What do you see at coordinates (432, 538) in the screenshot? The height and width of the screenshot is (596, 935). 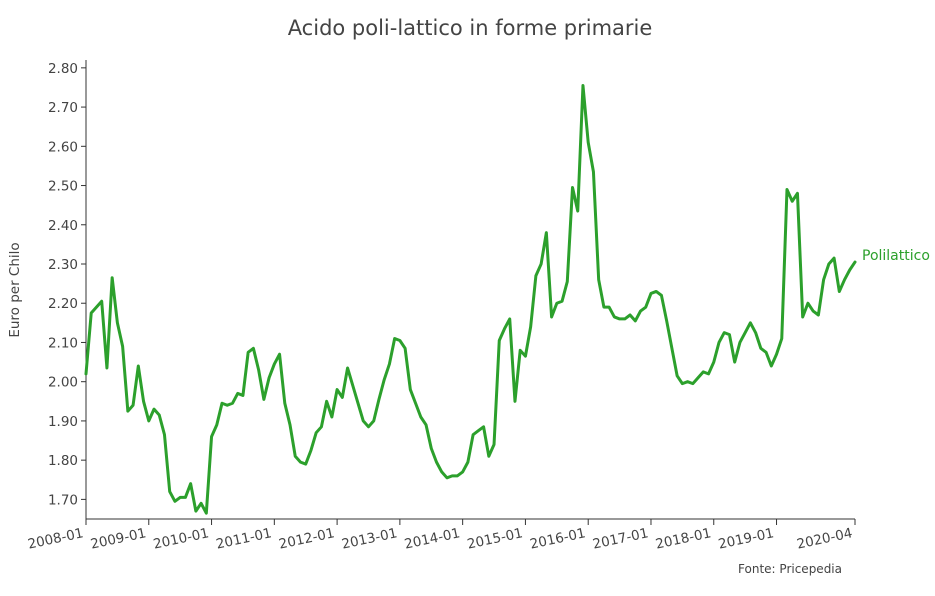 I see `x-tick-label: 2014-01` at bounding box center [432, 538].